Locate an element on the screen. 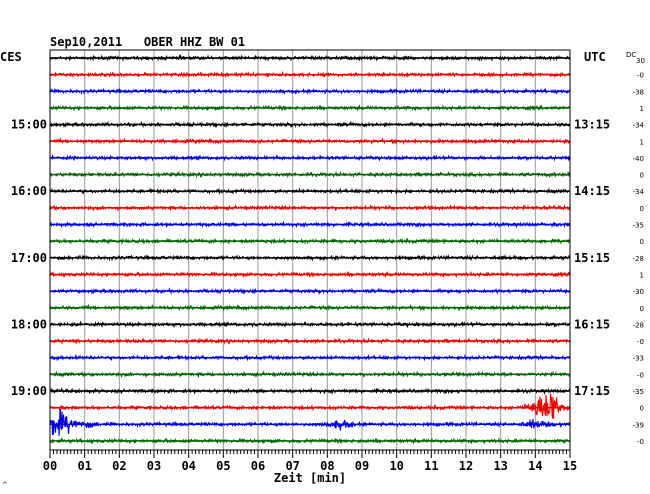 Image resolution: width=650 pixels, height=494 pixels. dc-value: -40 is located at coordinates (638, 159).